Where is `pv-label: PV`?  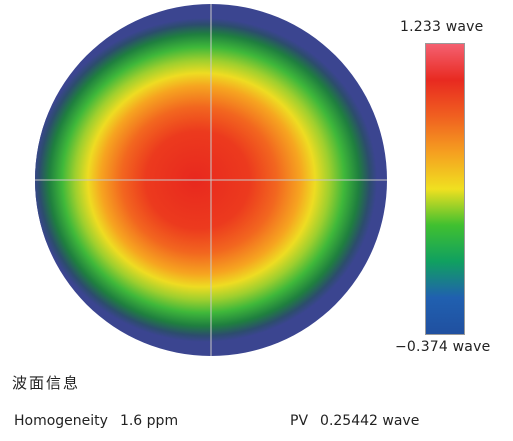 pv-label: PV is located at coordinates (299, 421).